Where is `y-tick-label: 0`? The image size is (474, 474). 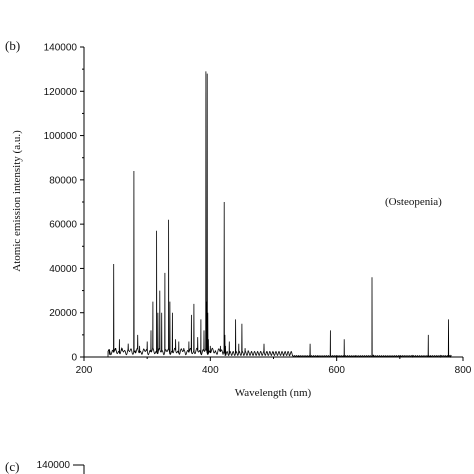 y-tick-label: 0 is located at coordinates (74, 358).